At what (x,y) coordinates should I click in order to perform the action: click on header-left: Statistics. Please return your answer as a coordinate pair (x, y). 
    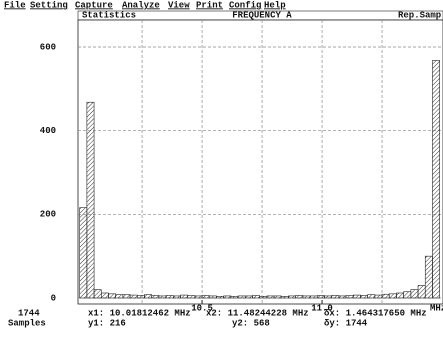
    Looking at the image, I should click on (109, 15).